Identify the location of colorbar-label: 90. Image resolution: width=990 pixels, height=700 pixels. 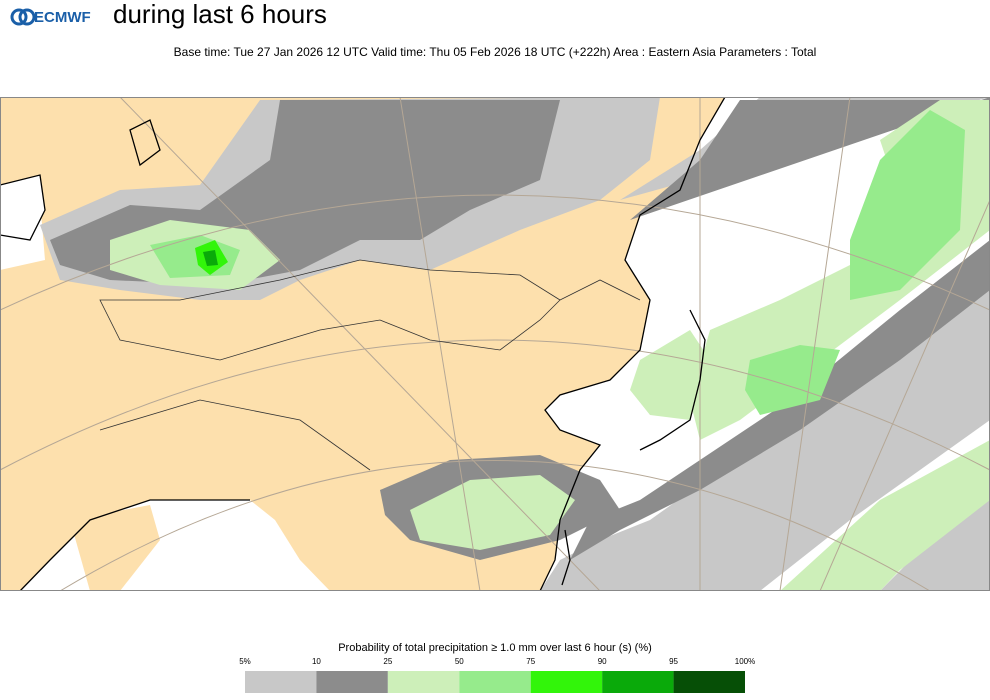
(602, 661).